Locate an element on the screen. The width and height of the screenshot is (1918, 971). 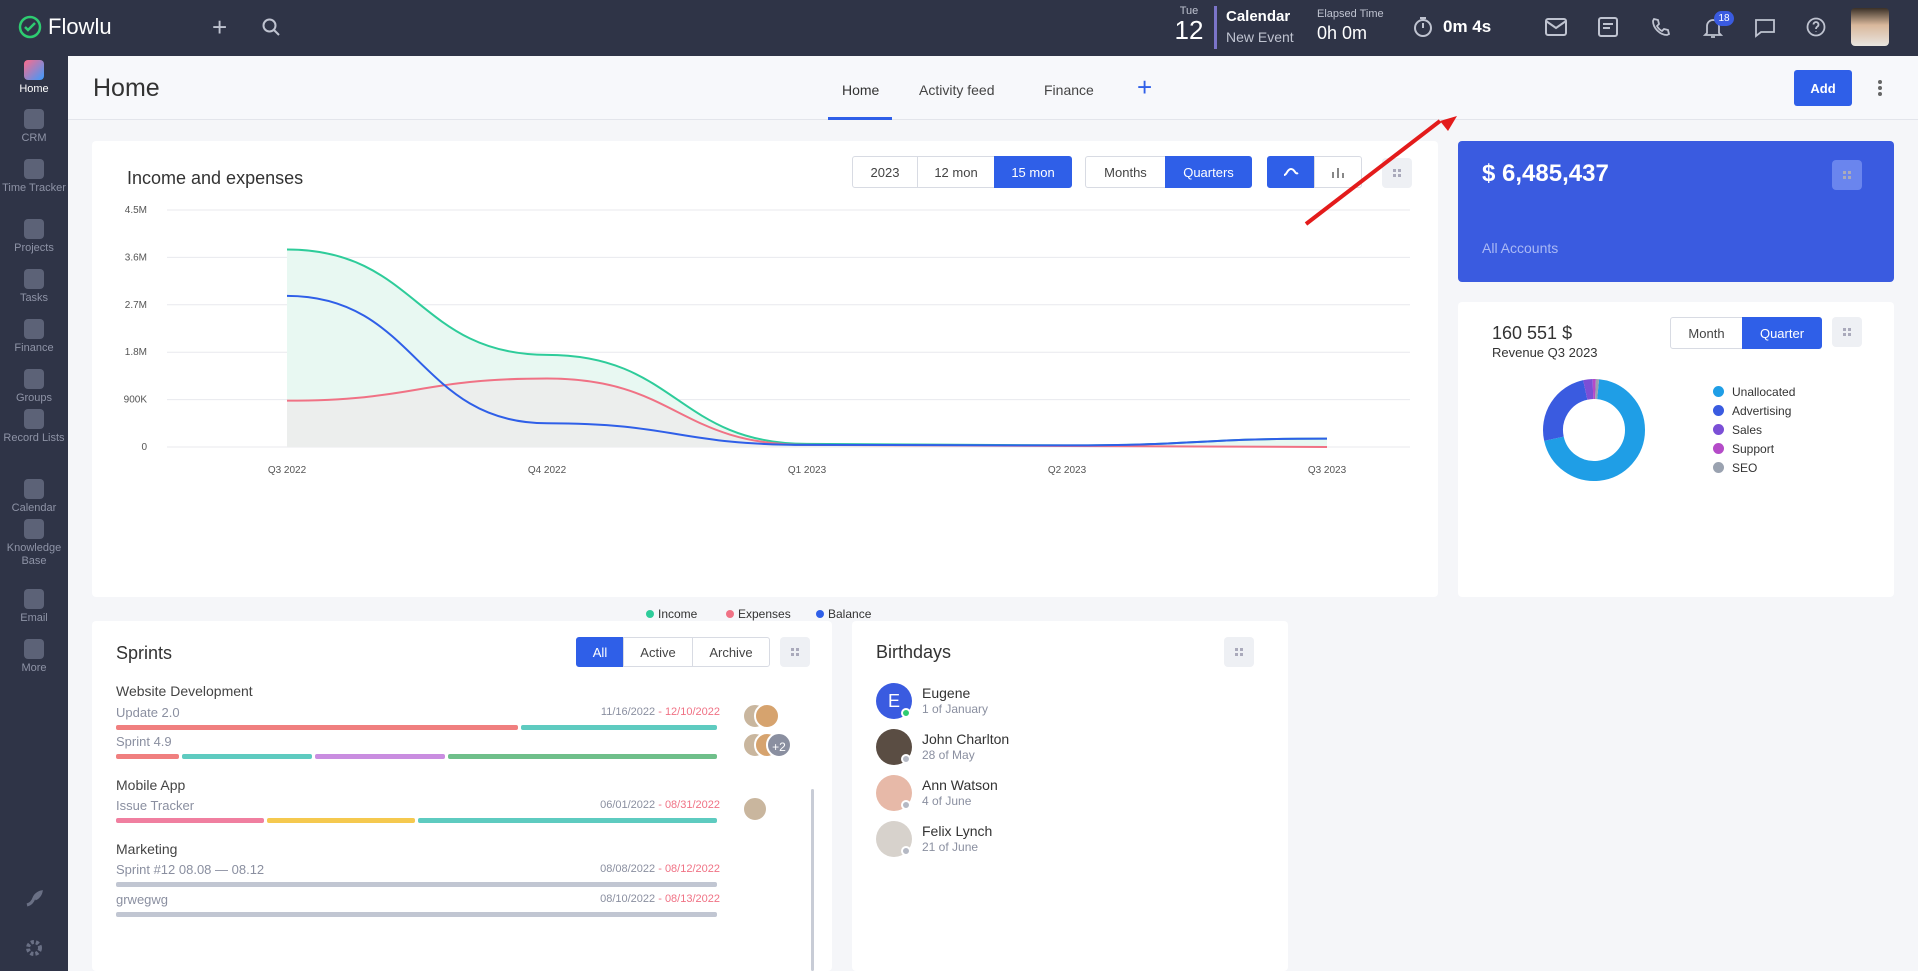
sidebar-item-projects: Projects is located at coordinates (34, 237).